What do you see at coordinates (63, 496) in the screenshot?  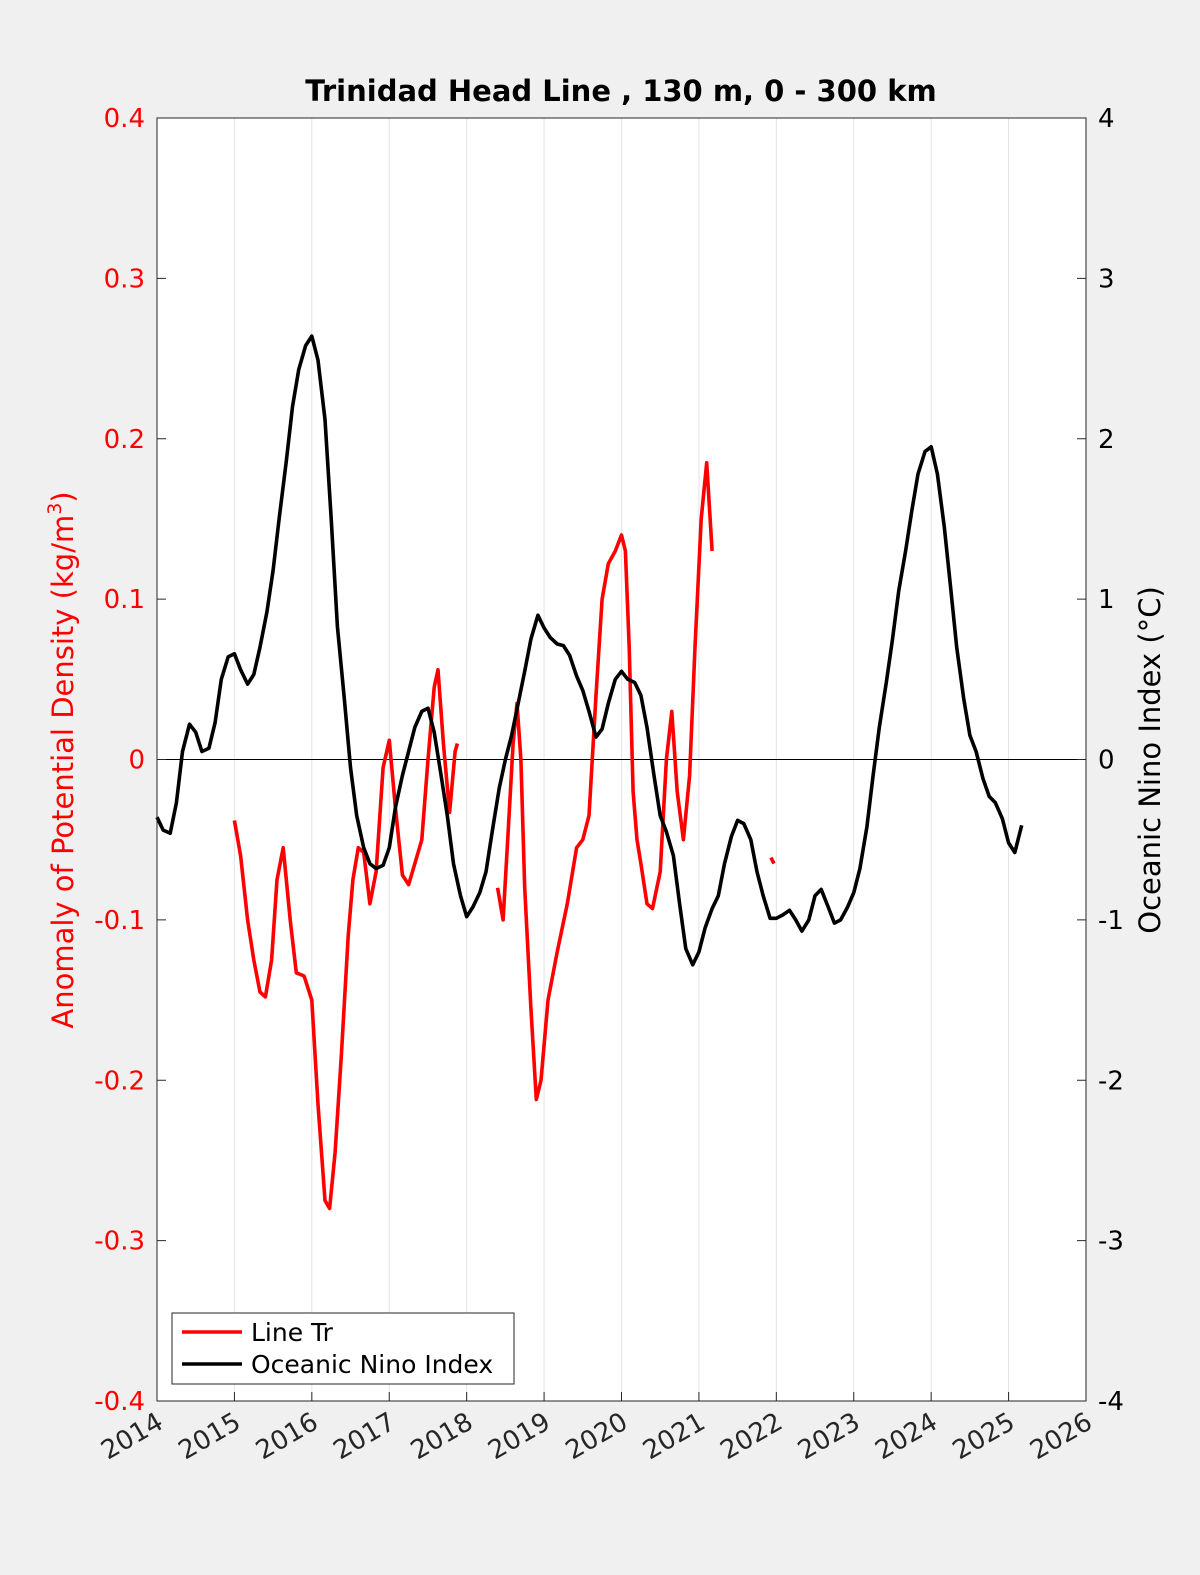 I see `y-left-axis-label-close: )` at bounding box center [63, 496].